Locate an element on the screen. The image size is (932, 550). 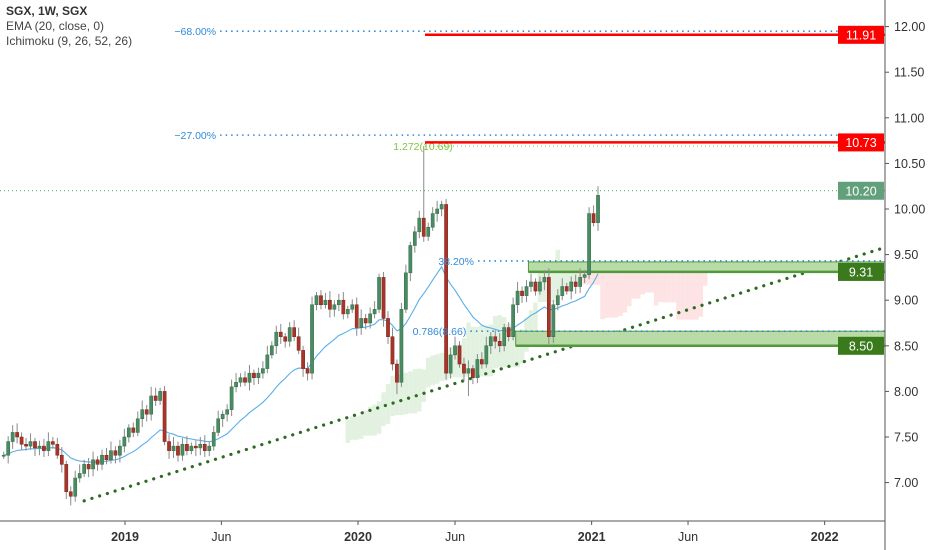
symbol-title: SGX, 1W, SGX is located at coordinates (47, 11).